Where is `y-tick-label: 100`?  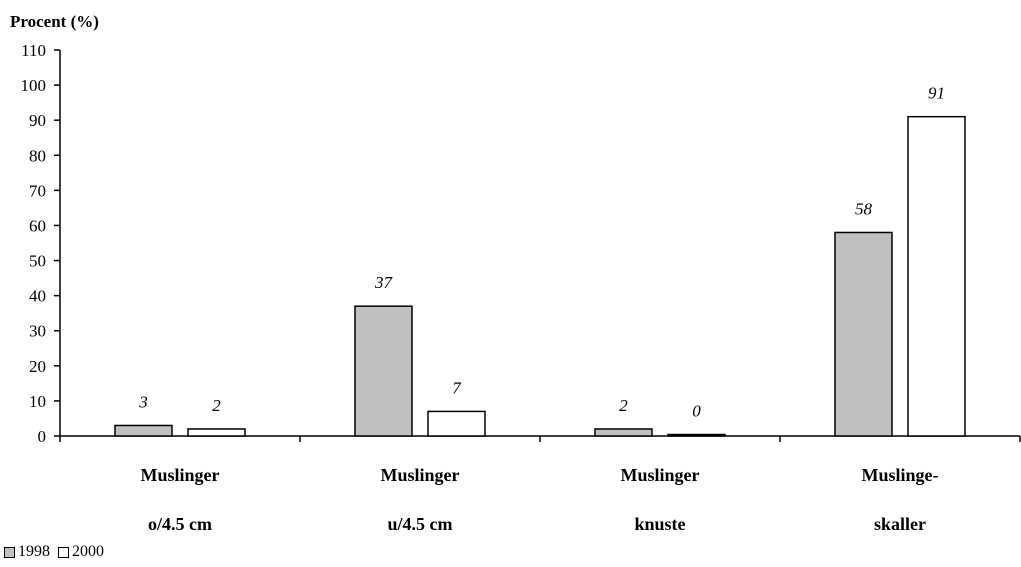
y-tick-label: 100 is located at coordinates (34, 85).